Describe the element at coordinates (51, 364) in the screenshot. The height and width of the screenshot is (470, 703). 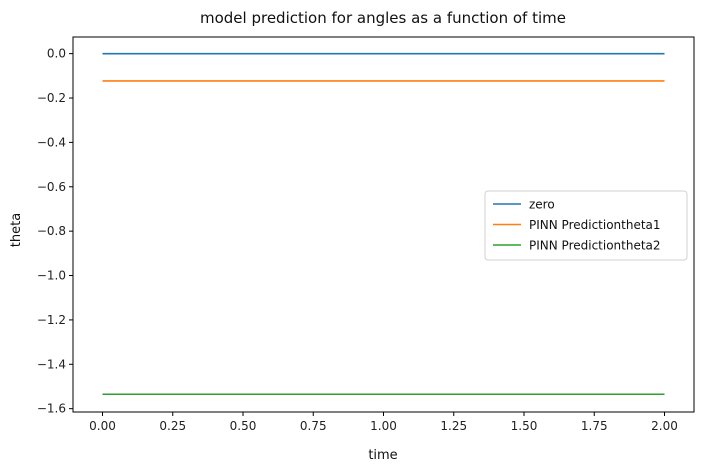
I see `y-tick-label: −1.4` at that location.